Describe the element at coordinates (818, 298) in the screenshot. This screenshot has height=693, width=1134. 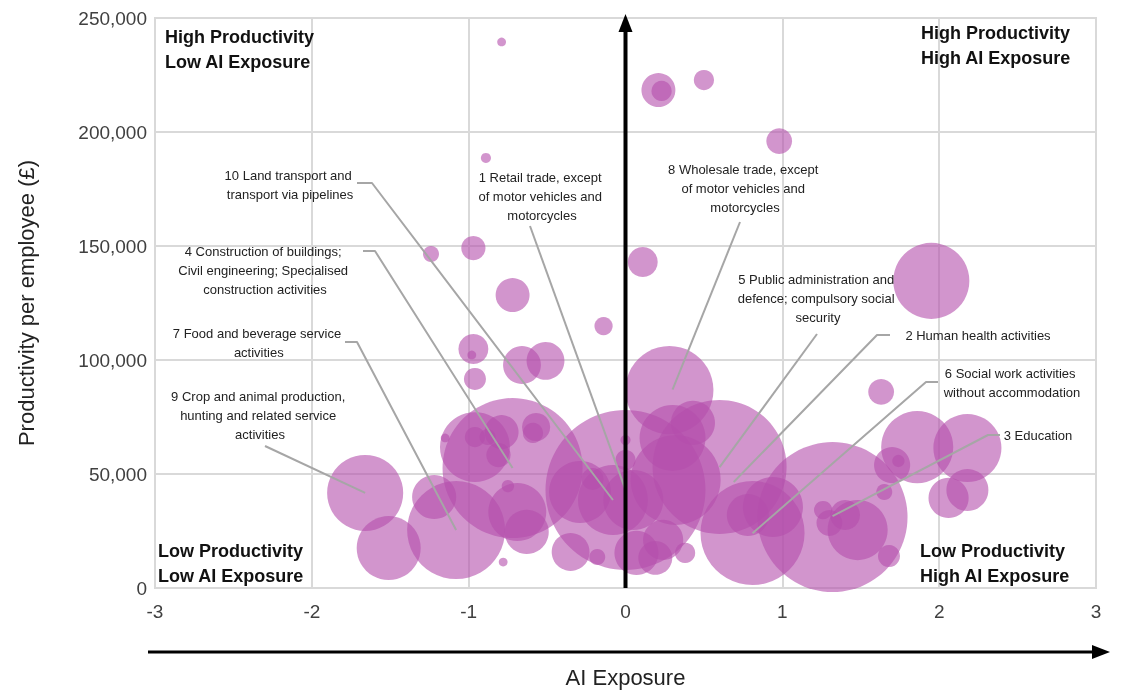
I see `annotation: 5 Public administration and defence; compulsory social security` at that location.